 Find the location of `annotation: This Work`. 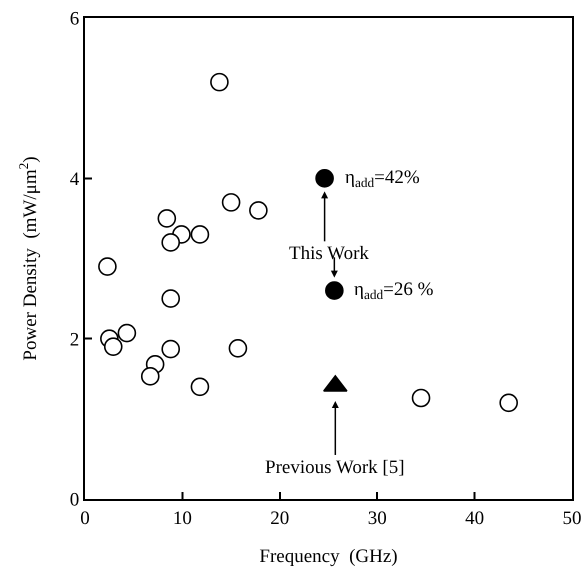

annotation: This Work is located at coordinates (329, 253).